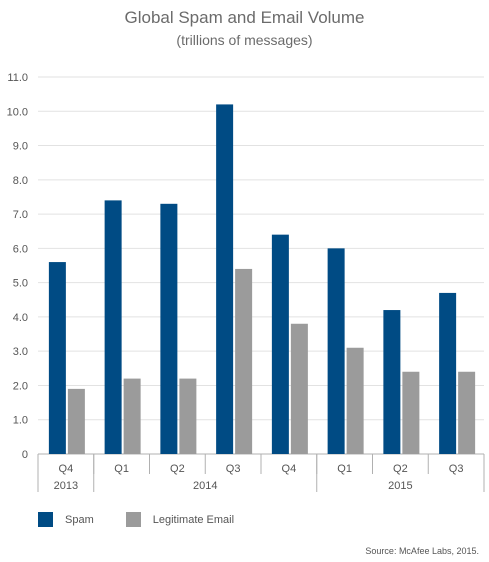 This screenshot has width=489, height=562. What do you see at coordinates (20, 318) in the screenshot?
I see `y-tick-label: 4.0` at bounding box center [20, 318].